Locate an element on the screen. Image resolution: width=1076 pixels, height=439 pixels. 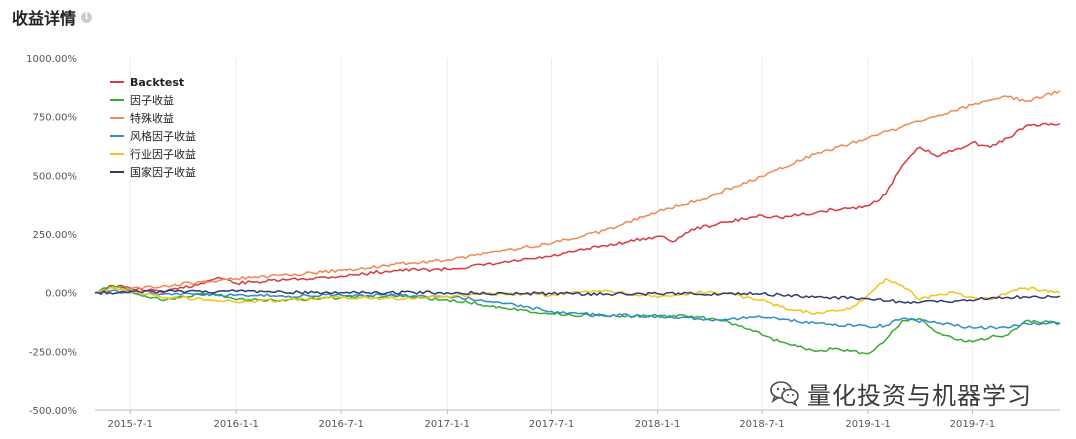
legend-label: 国家因子收益 is located at coordinates (163, 172).